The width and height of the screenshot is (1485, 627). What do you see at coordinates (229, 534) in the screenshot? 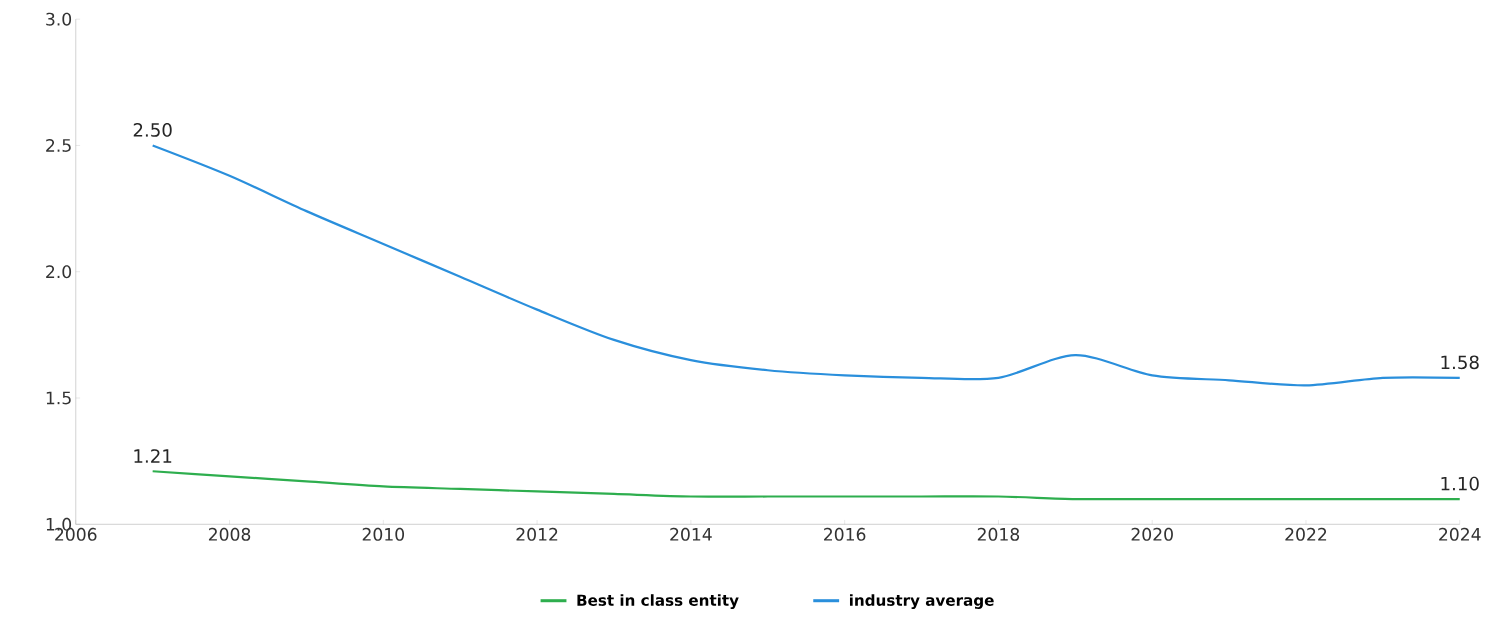
I see `x-tick-label: 2008` at bounding box center [229, 534].